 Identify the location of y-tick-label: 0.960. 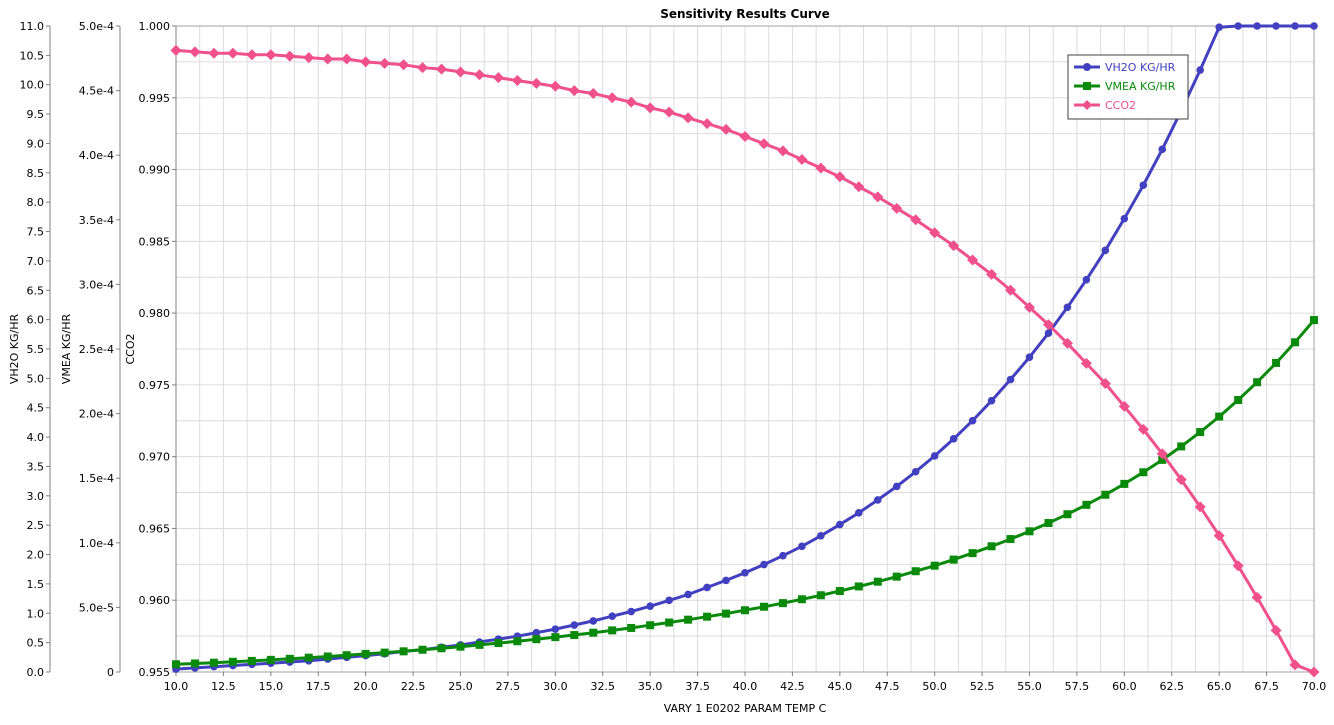
(155, 600).